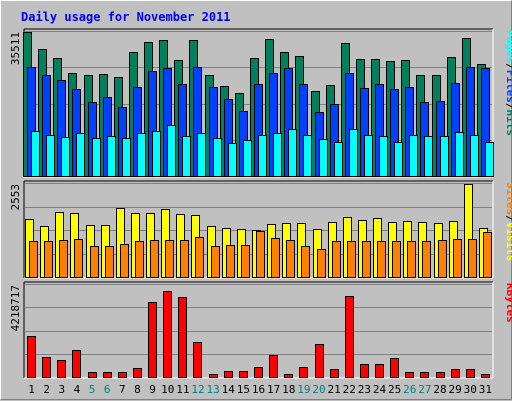 The height and width of the screenshot is (401, 512). What do you see at coordinates (485, 389) in the screenshot?
I see `x-tick-label-day-31: 31` at bounding box center [485, 389].